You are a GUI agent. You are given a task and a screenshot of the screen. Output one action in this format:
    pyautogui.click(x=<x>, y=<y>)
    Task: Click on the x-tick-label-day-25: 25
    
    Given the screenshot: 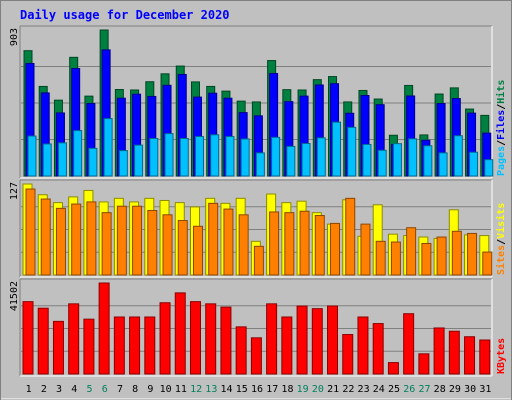 What is the action you would take?
    pyautogui.click(x=394, y=389)
    